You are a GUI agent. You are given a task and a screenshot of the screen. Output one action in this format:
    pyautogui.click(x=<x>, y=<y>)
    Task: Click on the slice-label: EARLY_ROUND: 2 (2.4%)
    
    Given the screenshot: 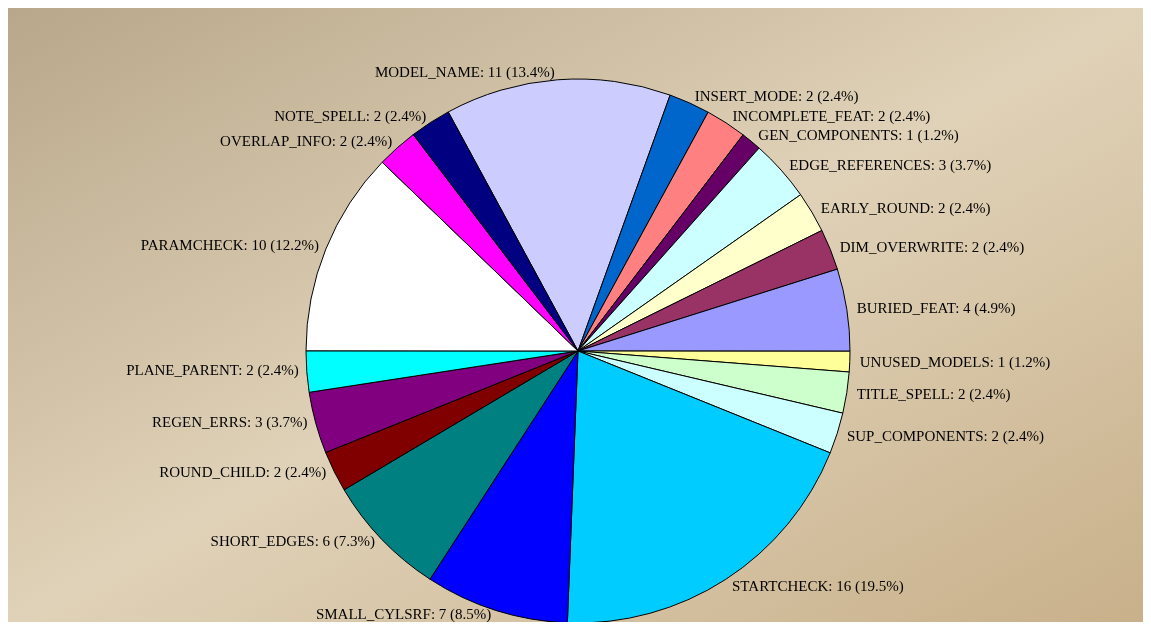 What is the action you would take?
    pyautogui.click(x=905, y=209)
    